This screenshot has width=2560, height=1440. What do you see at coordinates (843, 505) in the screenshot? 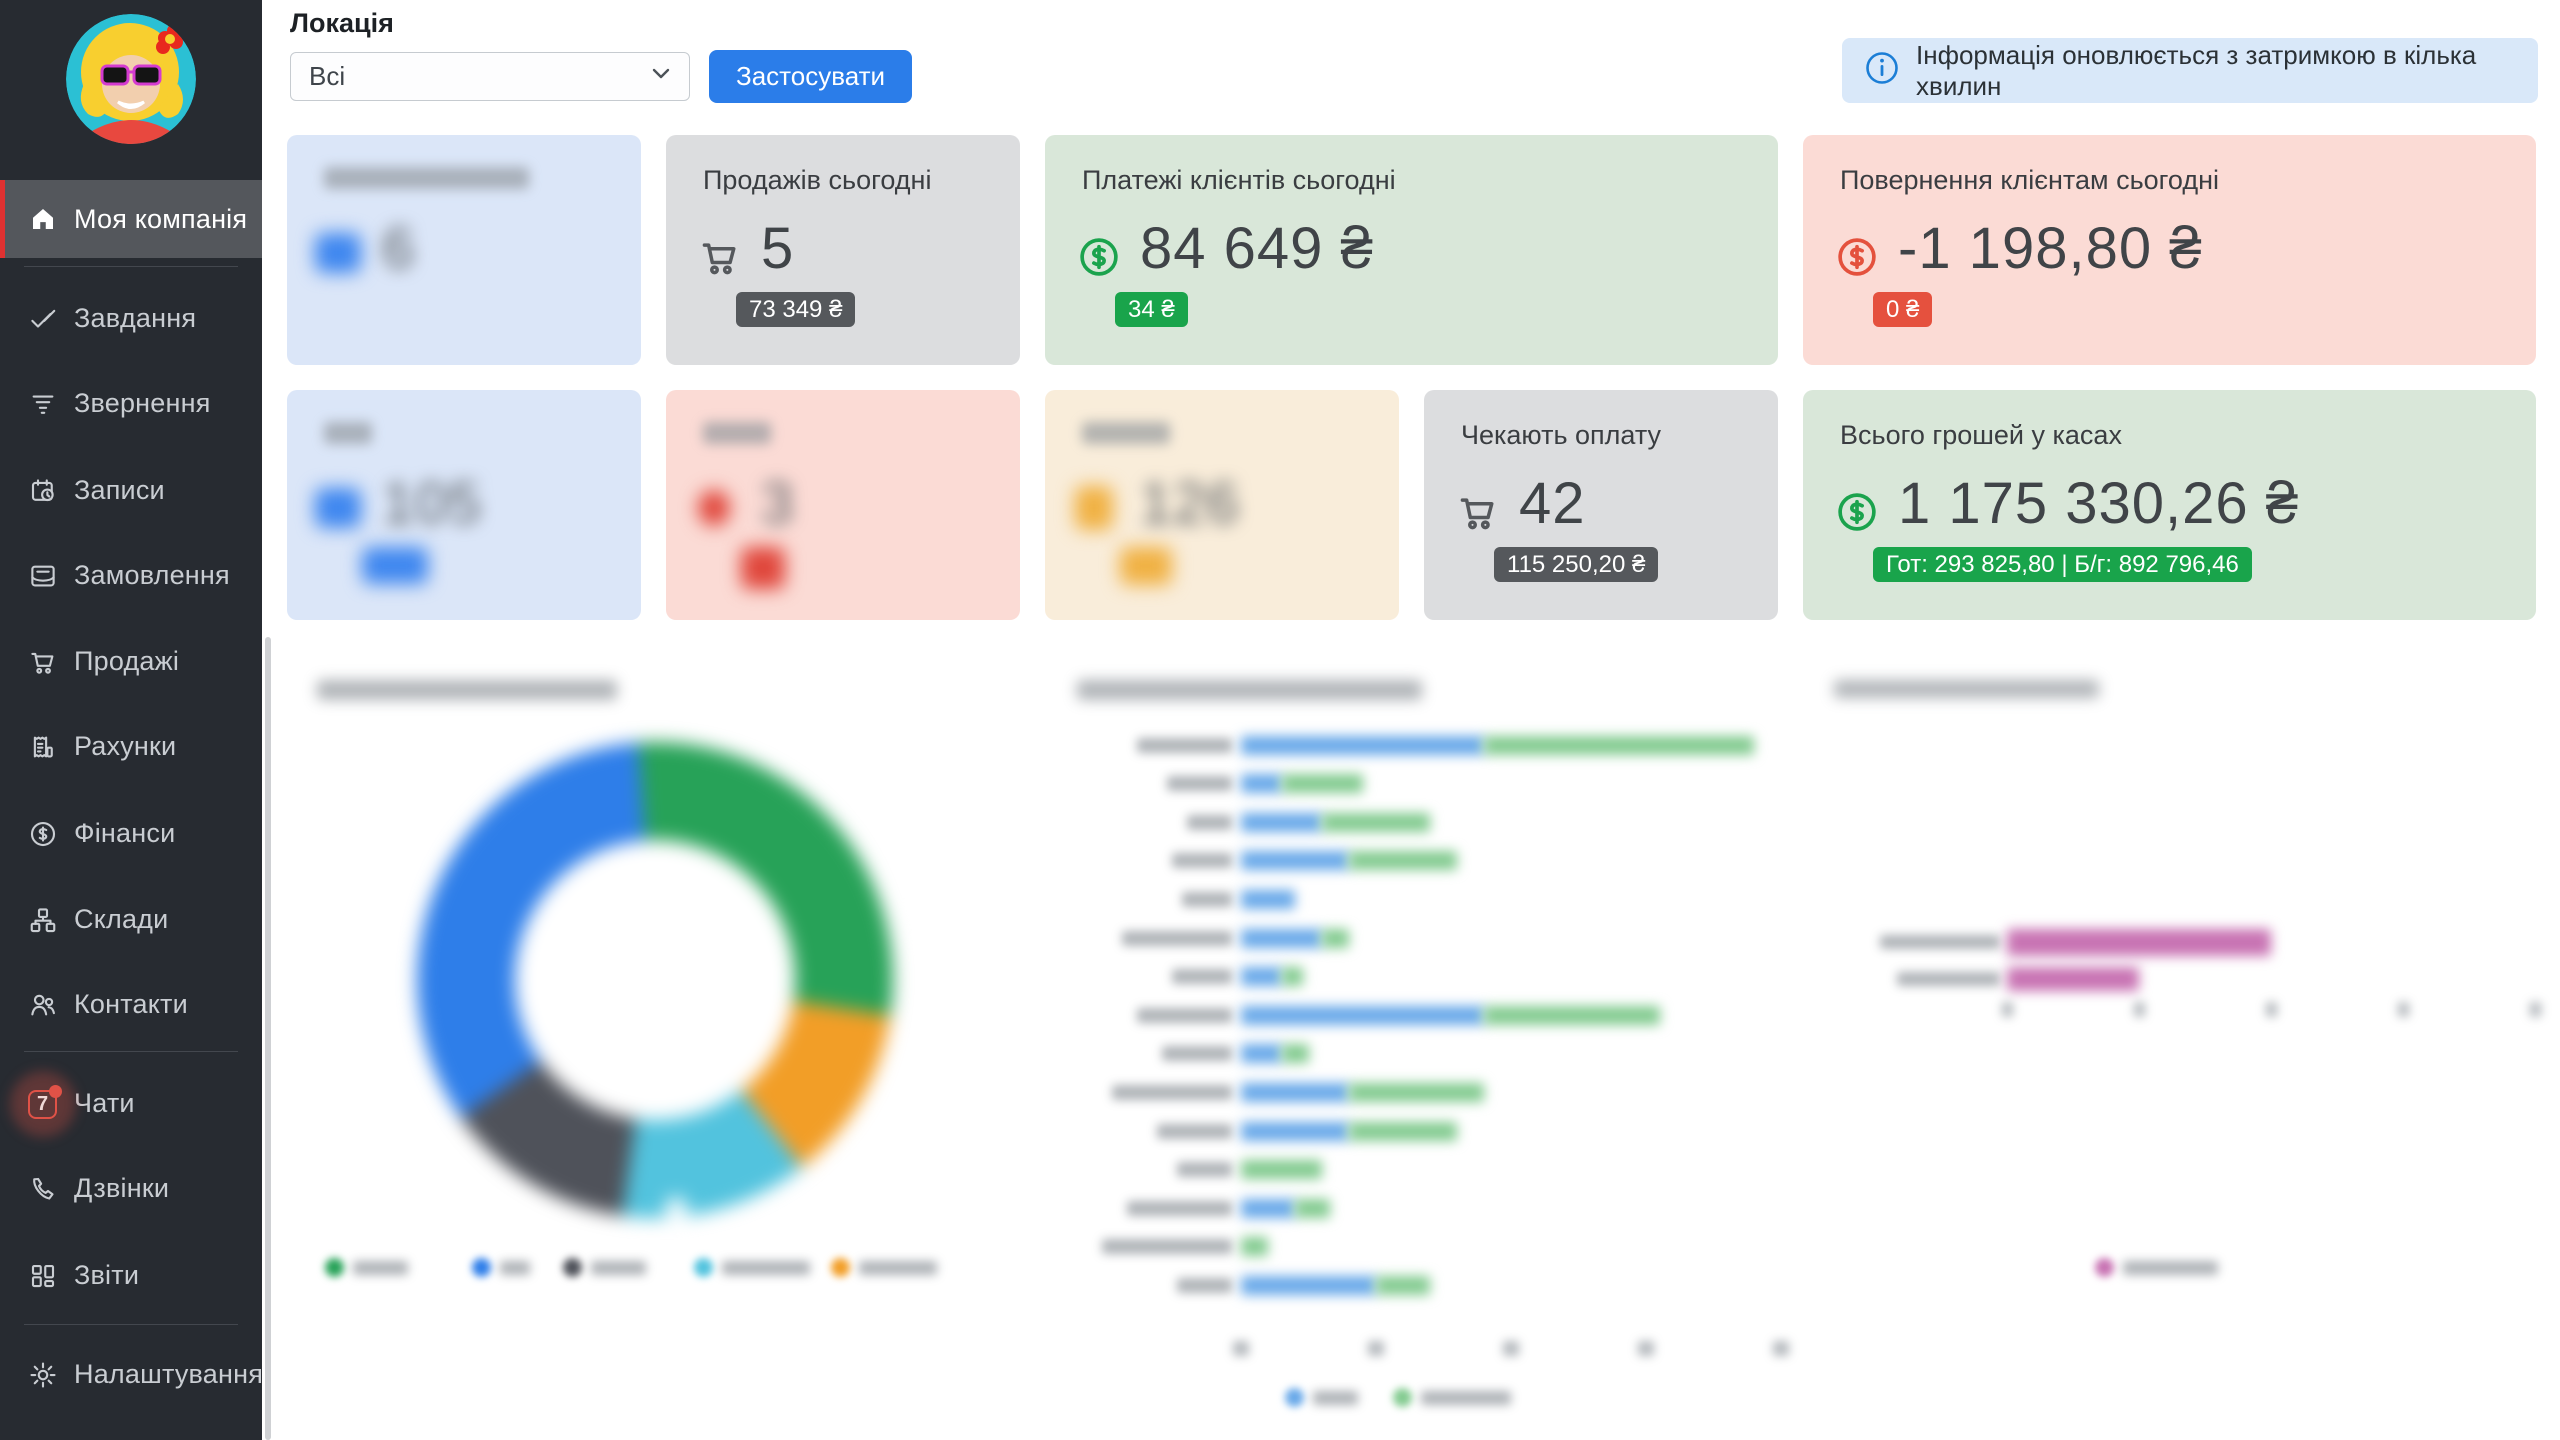
I see `stat-card-5: 3` at bounding box center [843, 505].